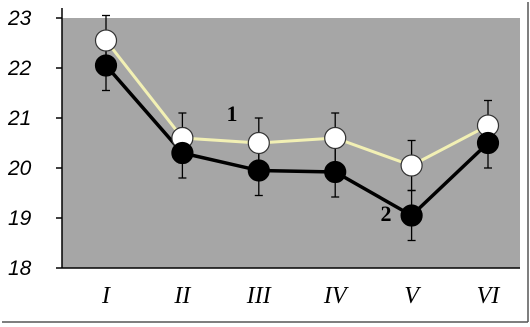 The height and width of the screenshot is (327, 530). Describe the element at coordinates (259, 296) in the screenshot. I see `x-tick-label: III` at that location.